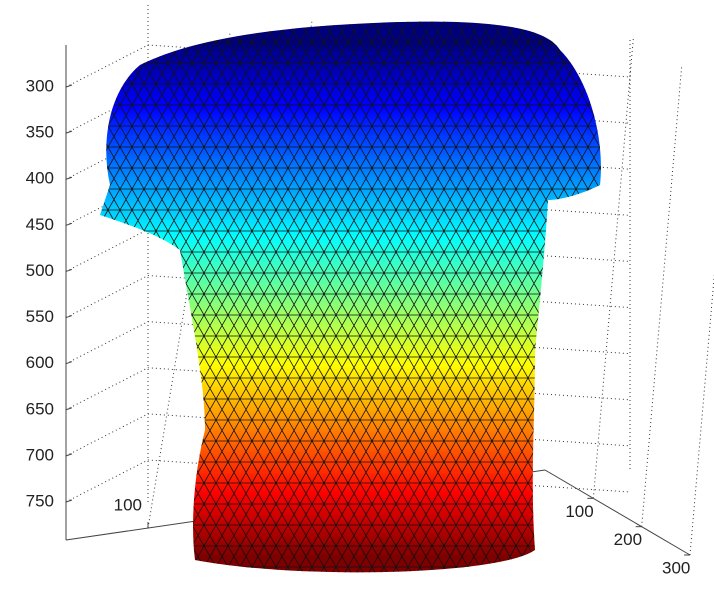  What do you see at coordinates (628, 539) in the screenshot?
I see `y-tick-label: 200` at bounding box center [628, 539].